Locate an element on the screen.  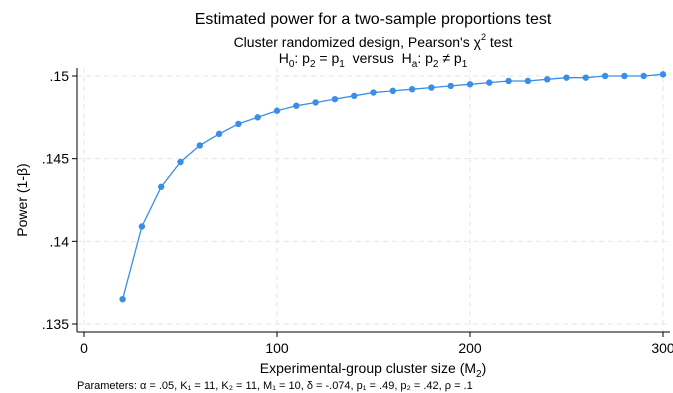
y-tick-label: .14 is located at coordinates (60, 241).